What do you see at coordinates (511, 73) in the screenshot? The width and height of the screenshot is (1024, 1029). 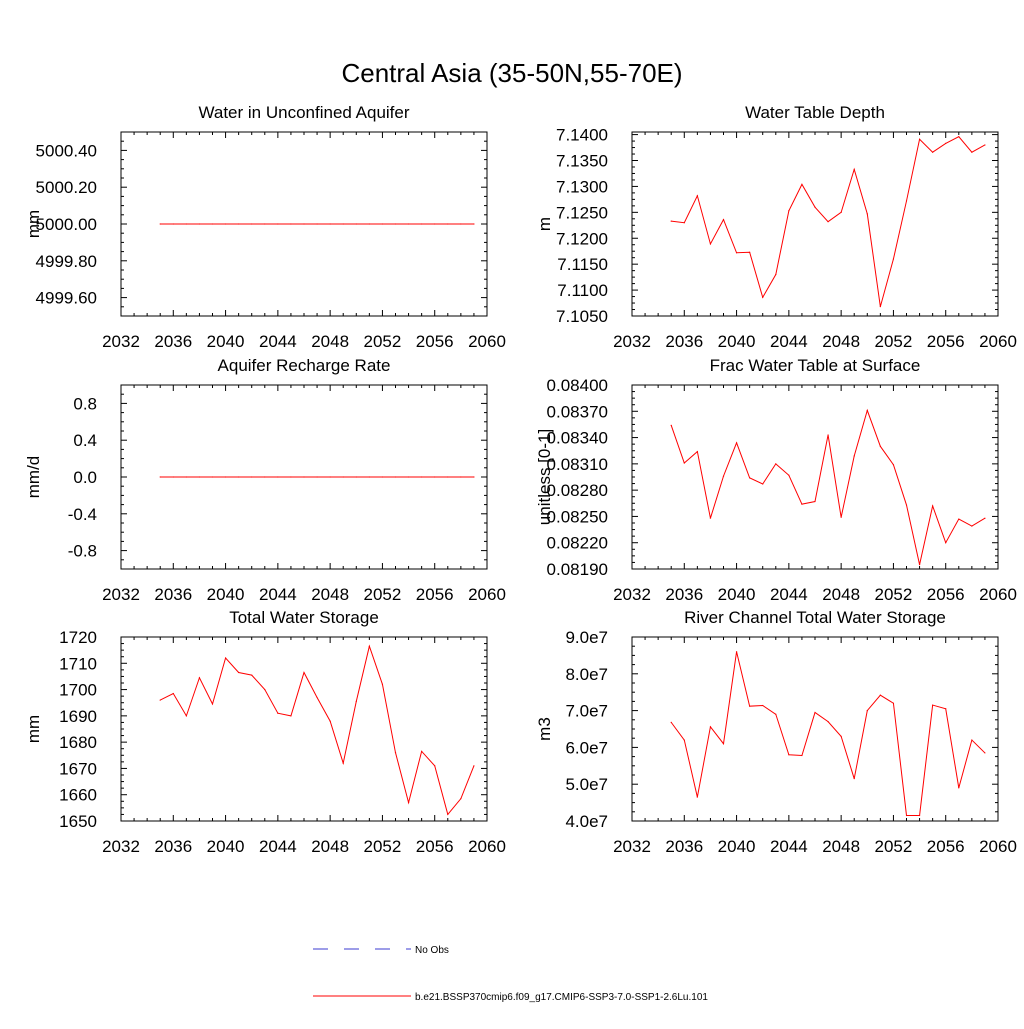 I see `figure-title: Central Asia (35-50N,55-70E)` at bounding box center [511, 73].